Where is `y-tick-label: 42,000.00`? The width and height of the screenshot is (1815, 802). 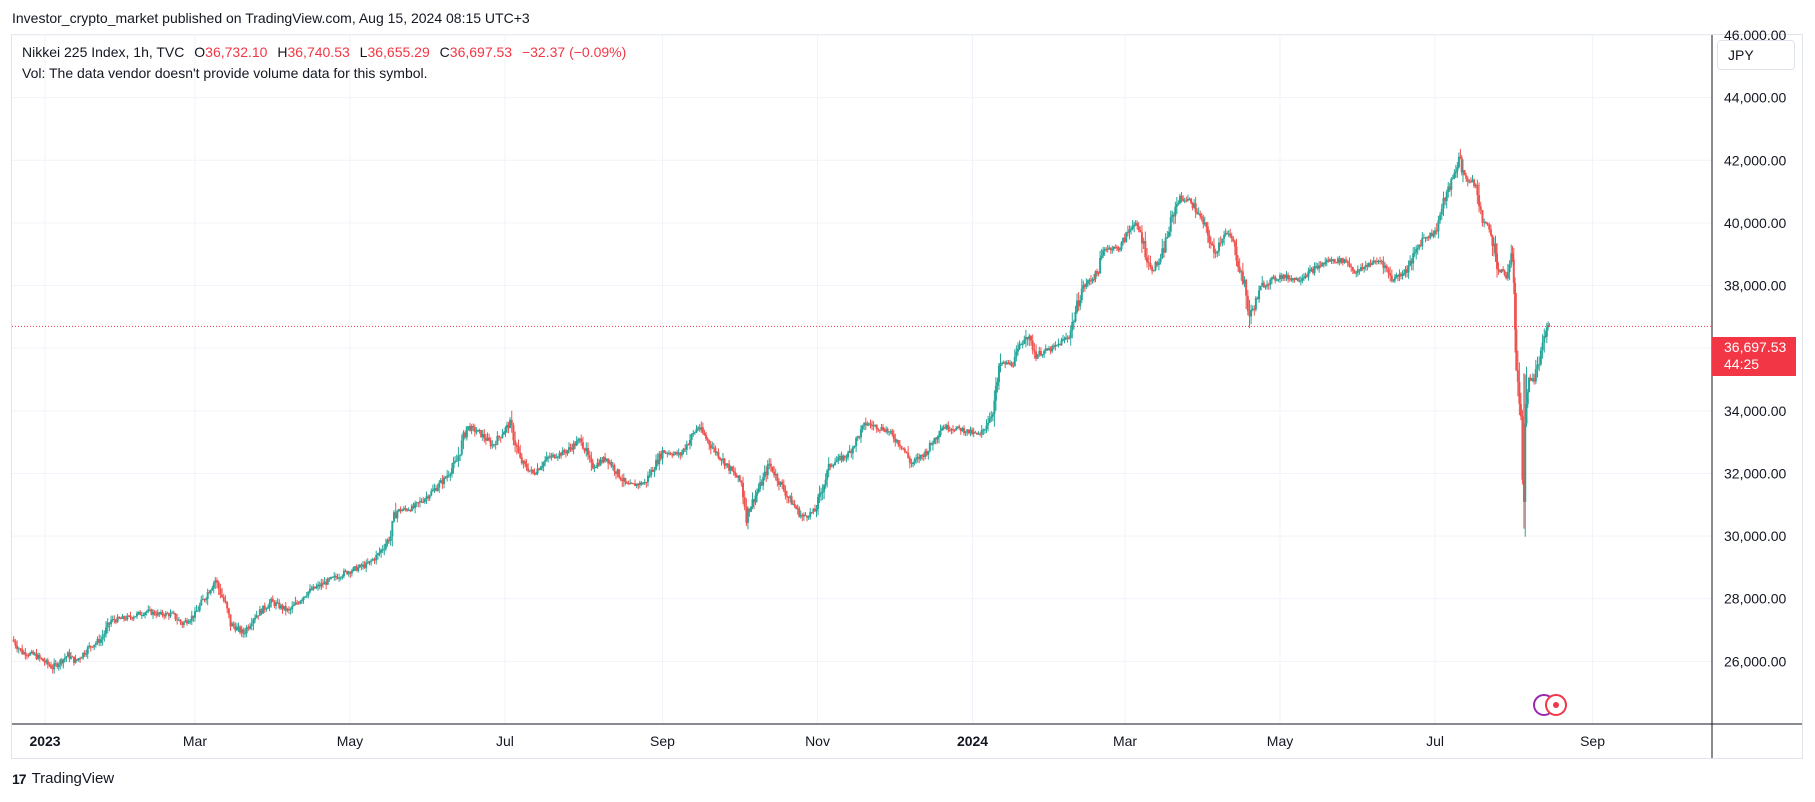
y-tick-label: 42,000.00 is located at coordinates (1755, 160).